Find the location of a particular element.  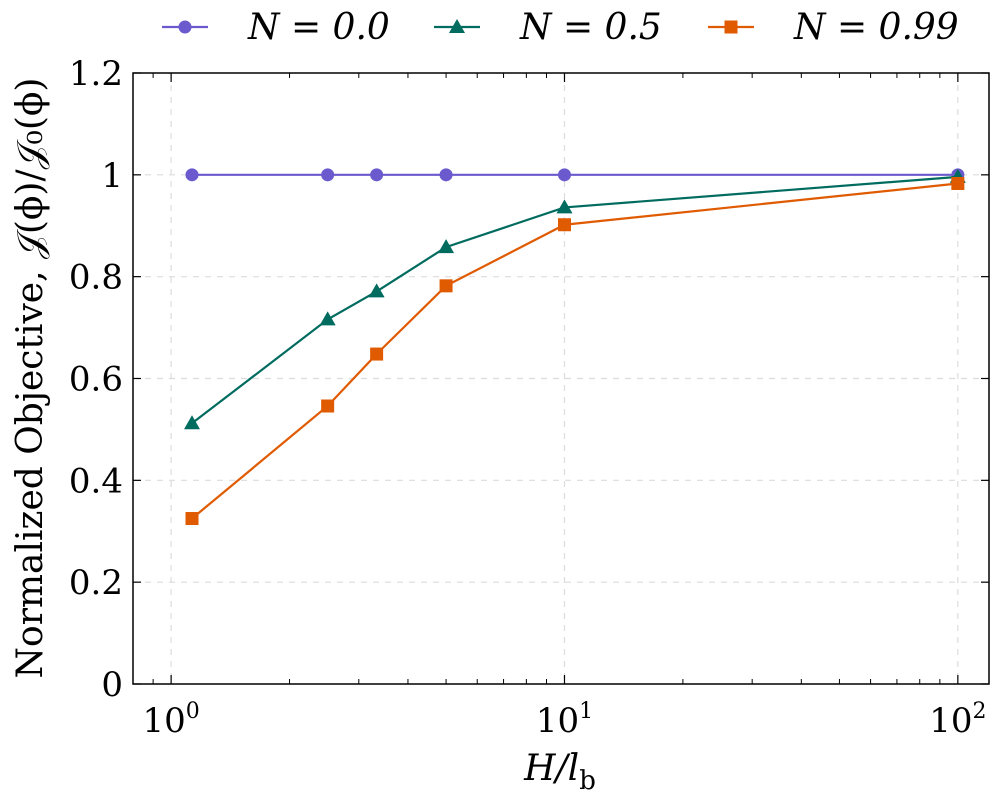

legend-label: N = 0.99 is located at coordinates (876, 27).